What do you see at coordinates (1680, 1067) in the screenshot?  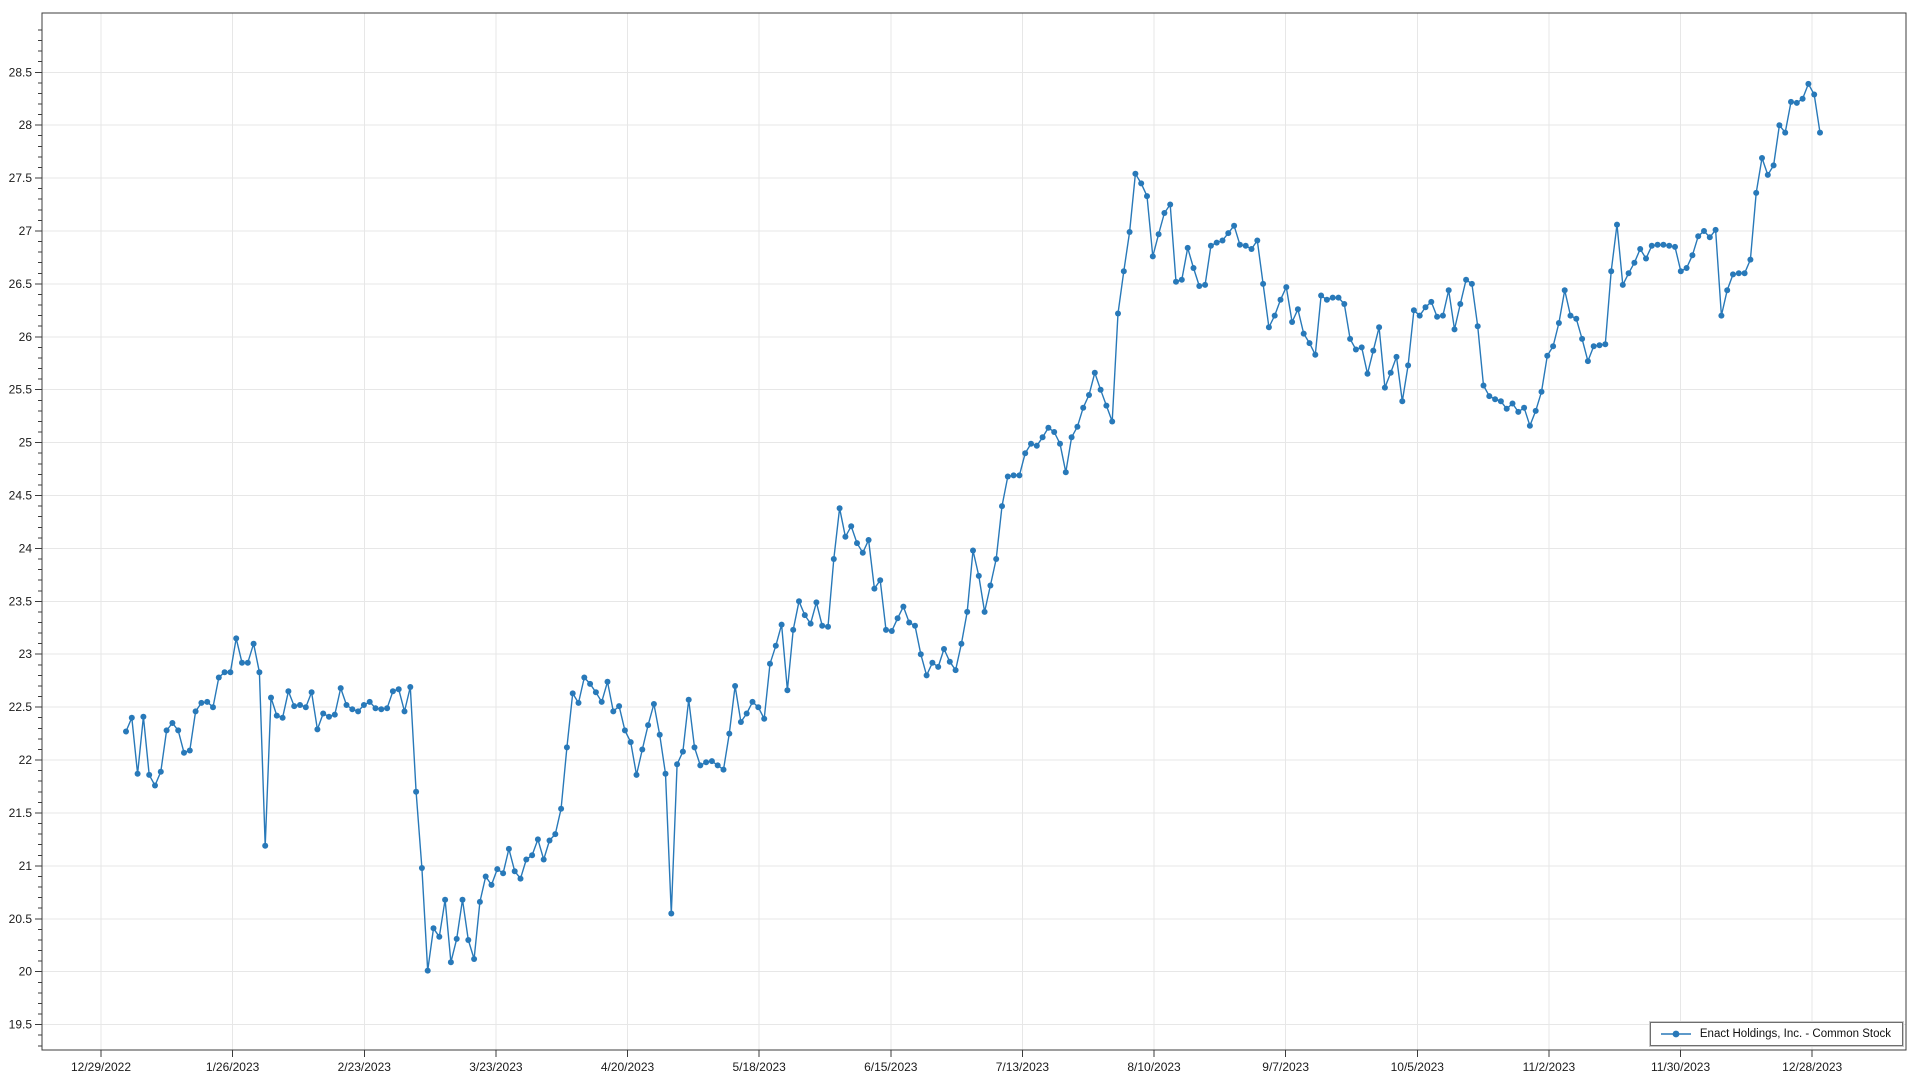 I see `x-tick-label: 11/30/2023` at bounding box center [1680, 1067].